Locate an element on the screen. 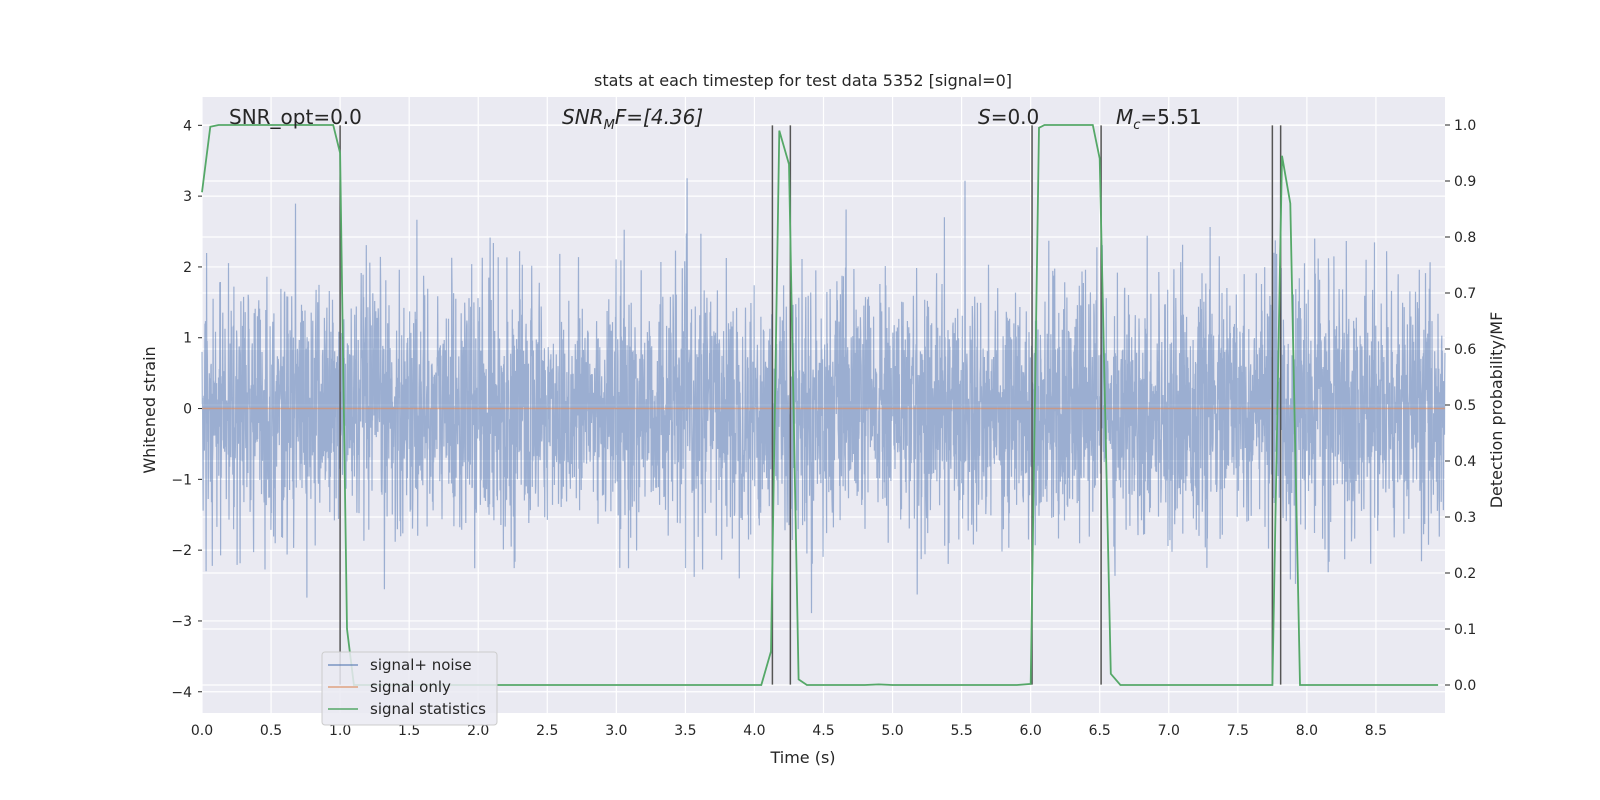 The image size is (1600, 800). x-tick-label: 3.0 is located at coordinates (616, 731).